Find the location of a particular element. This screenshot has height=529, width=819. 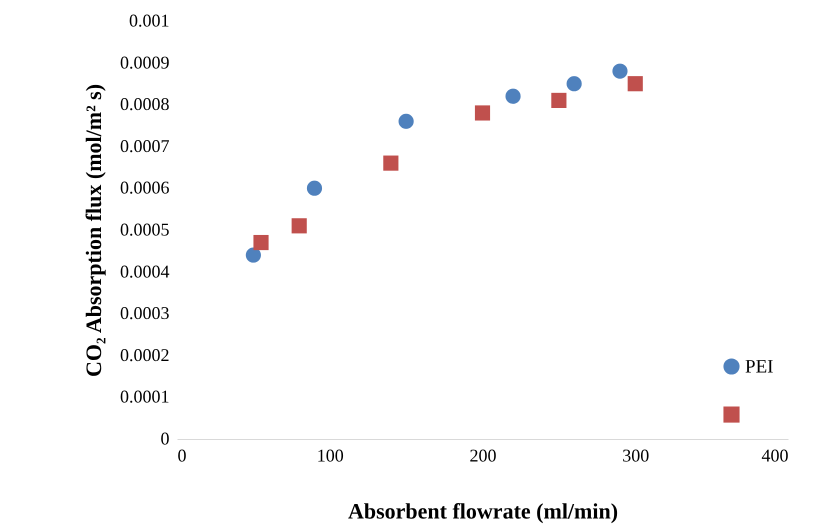

y-tick-label: 0.0006 is located at coordinates (145, 188).